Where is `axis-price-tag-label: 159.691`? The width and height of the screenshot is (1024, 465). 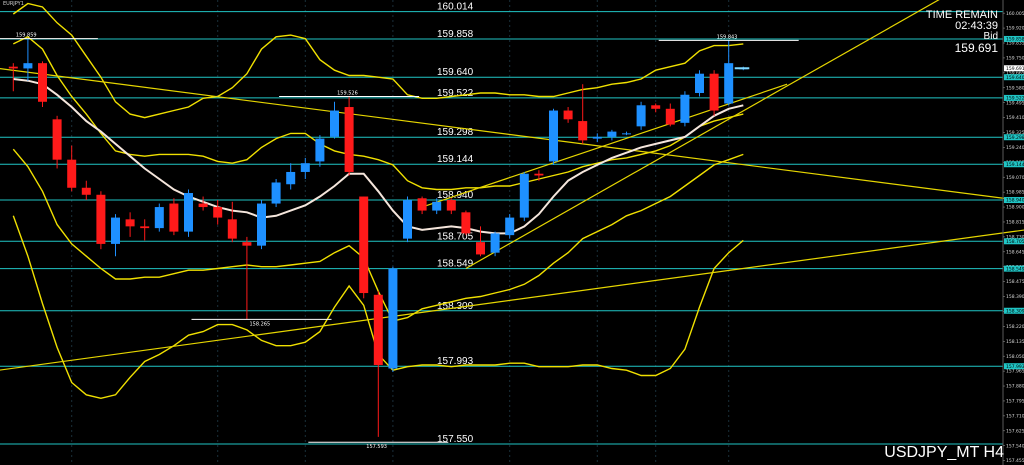 axis-price-tag-label: 159.691 is located at coordinates (1015, 69).